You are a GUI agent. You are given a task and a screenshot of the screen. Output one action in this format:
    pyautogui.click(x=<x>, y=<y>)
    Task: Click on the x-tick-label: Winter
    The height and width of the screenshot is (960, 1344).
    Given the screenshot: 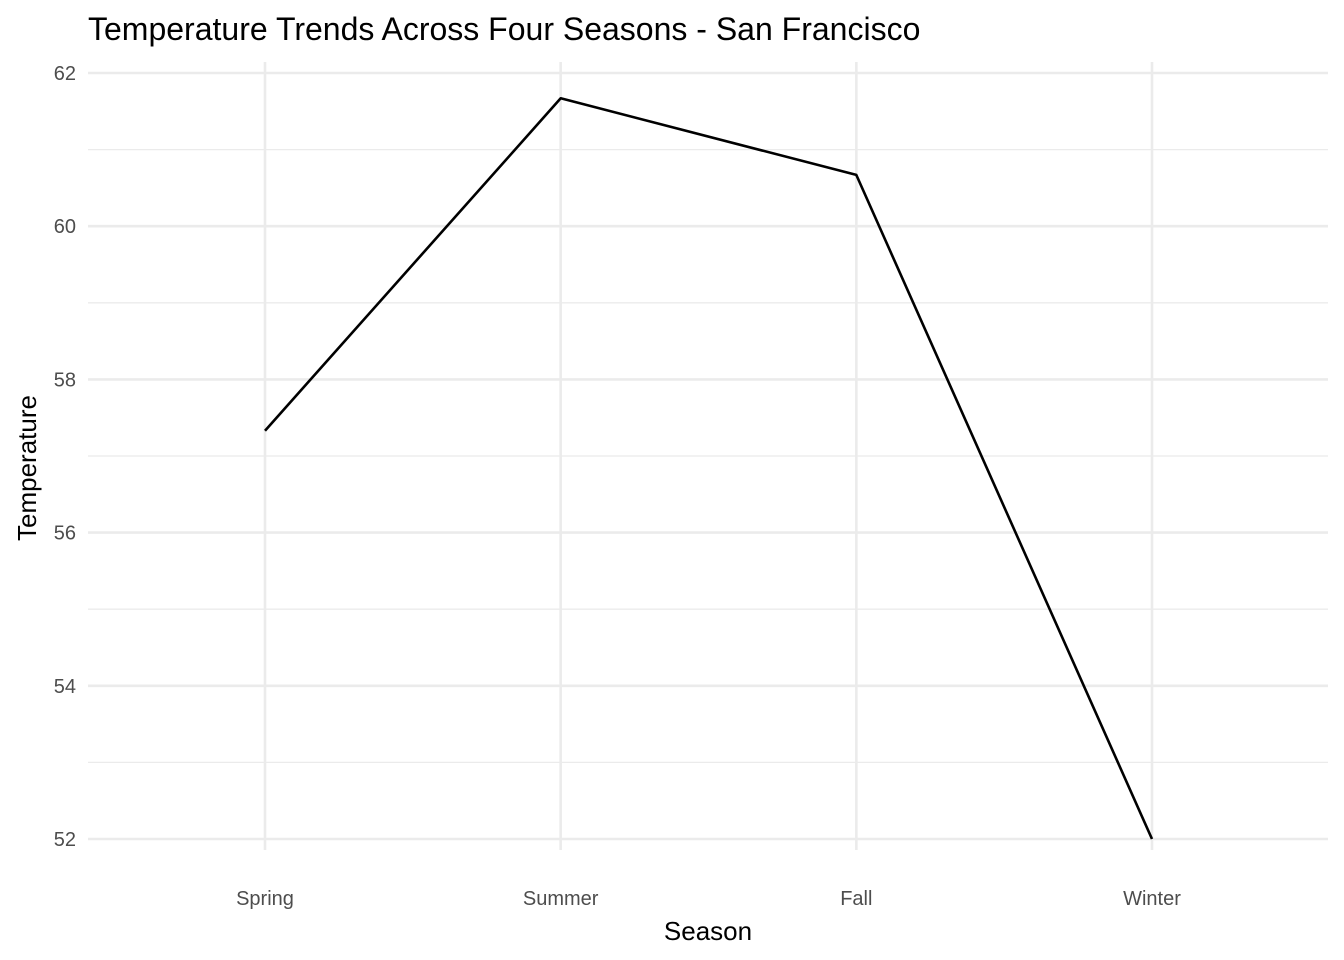 What is the action you would take?
    pyautogui.click(x=1152, y=899)
    